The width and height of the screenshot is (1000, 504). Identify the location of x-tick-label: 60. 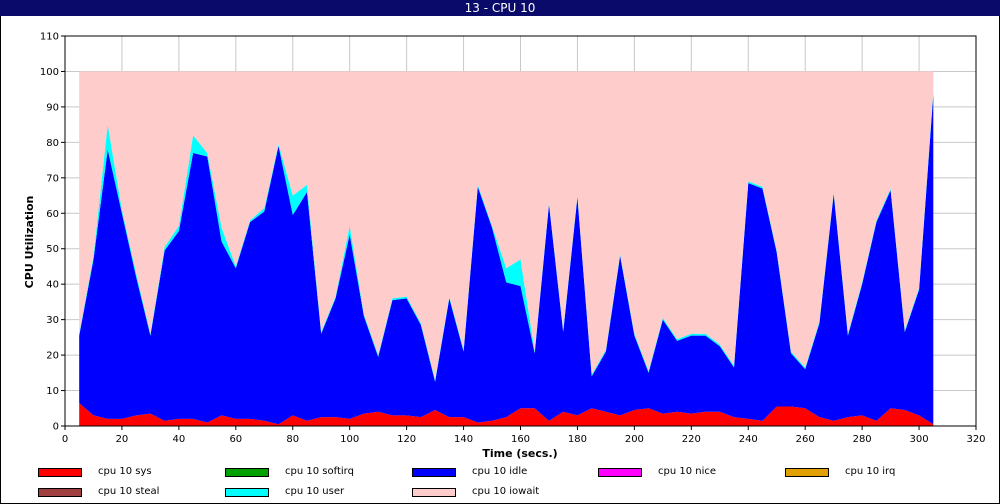
(235, 439).